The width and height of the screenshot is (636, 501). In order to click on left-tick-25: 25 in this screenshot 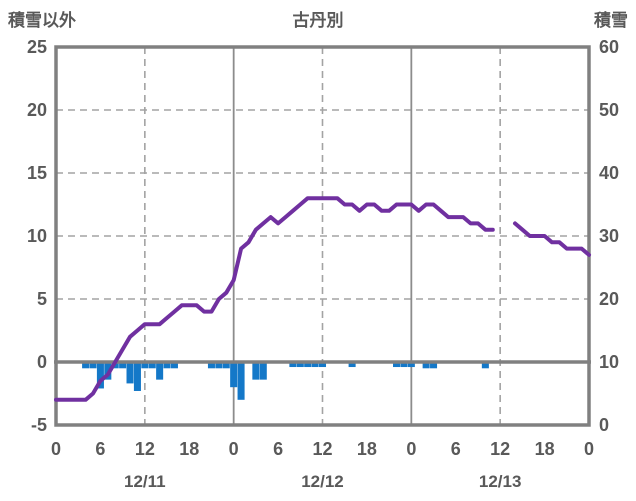, I will do `click(37, 47)`.